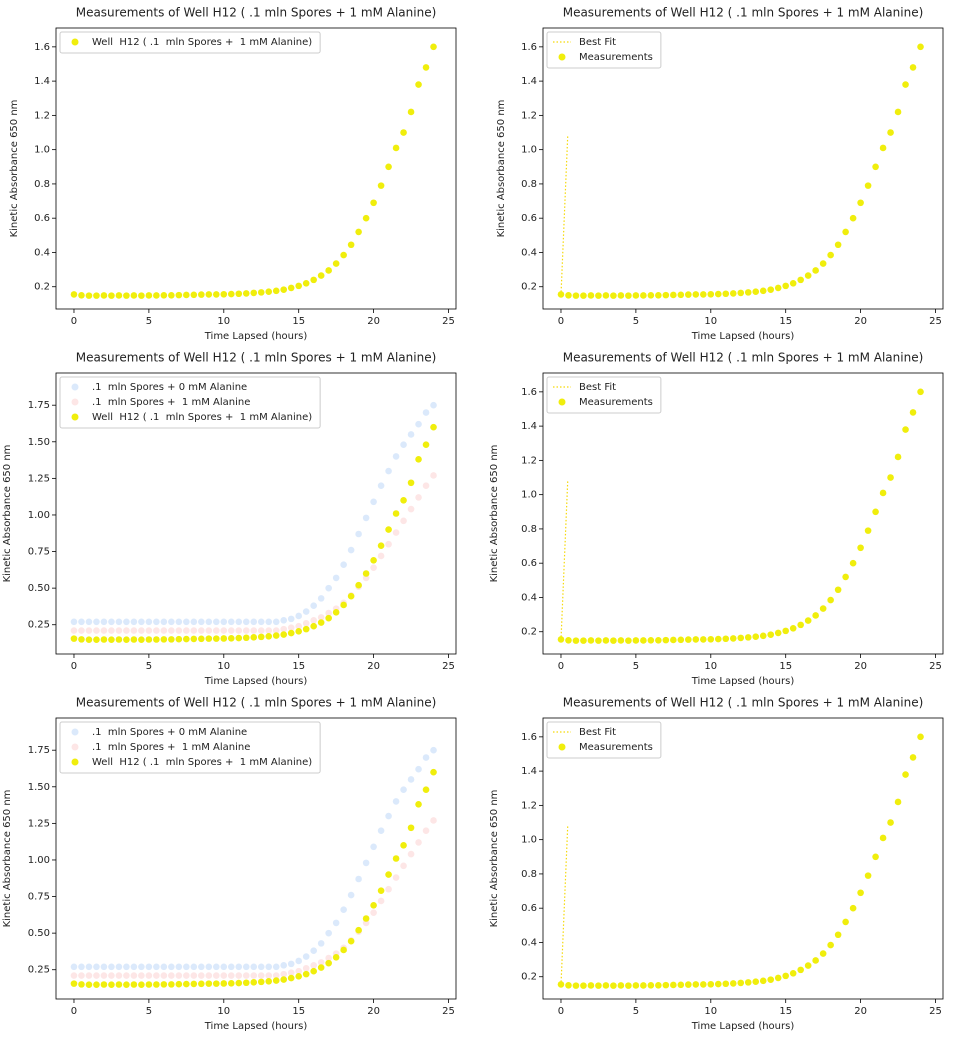 This screenshot has height=1039, width=954. What do you see at coordinates (169, 732) in the screenshot?
I see `legend-label: .1 mln Spores + 0 mM Alanine` at bounding box center [169, 732].